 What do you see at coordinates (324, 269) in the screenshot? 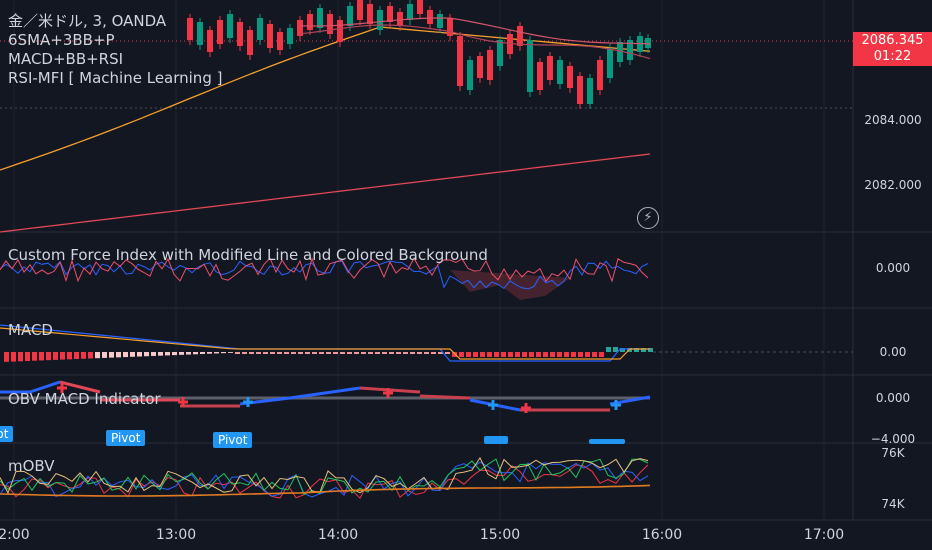
I see `force-index-red-line` at bounding box center [324, 269].